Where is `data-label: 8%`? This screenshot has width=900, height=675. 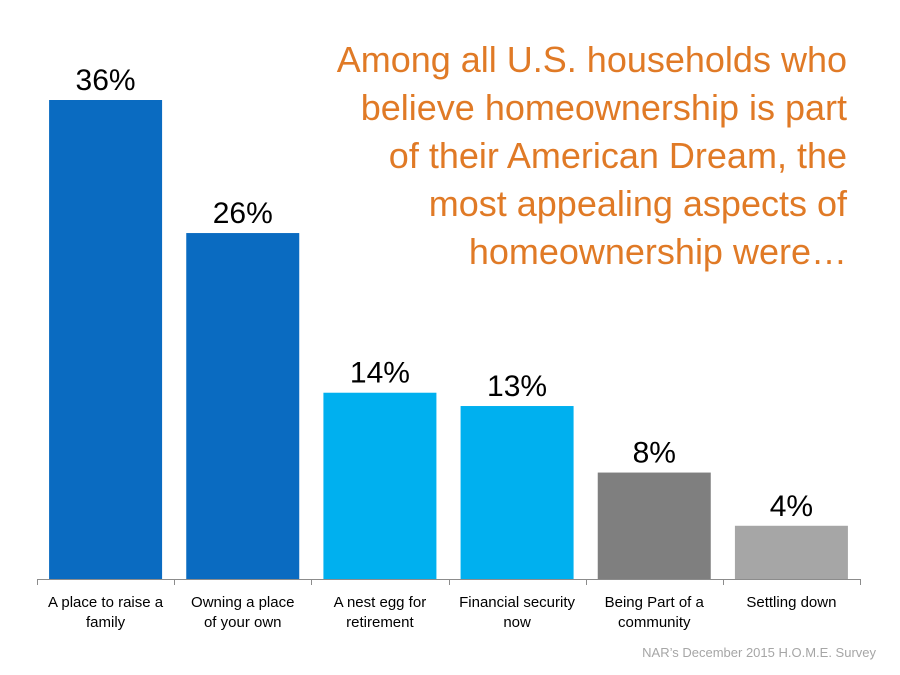 data-label: 8% is located at coordinates (654, 453).